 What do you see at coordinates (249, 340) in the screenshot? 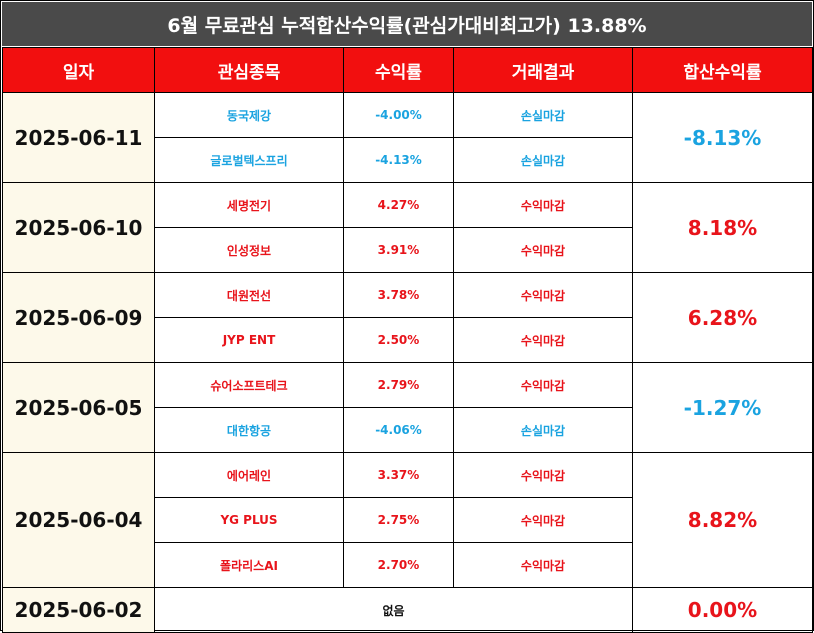
I see `stock-cell: JYP ENT` at bounding box center [249, 340].